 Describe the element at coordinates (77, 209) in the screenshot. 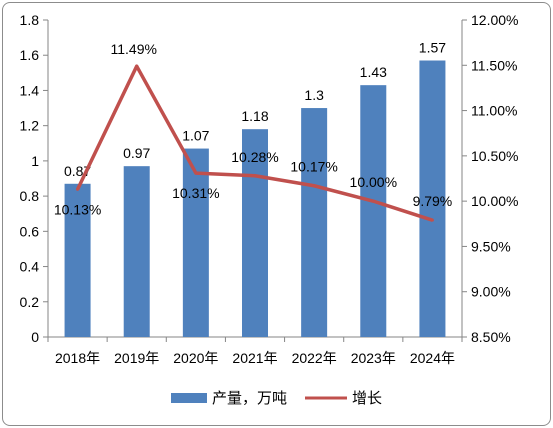

I see `line-data-label: 10.13%` at that location.